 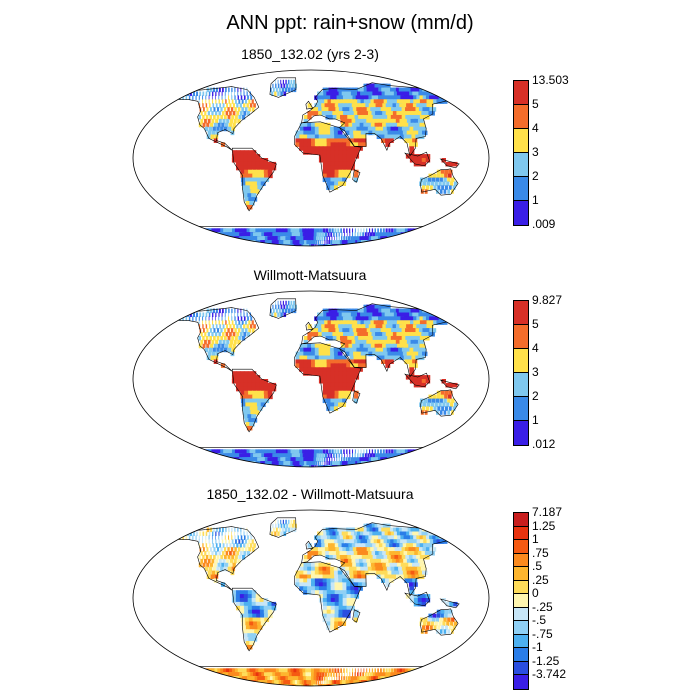 I want to click on colorbar-label: 0, so click(x=535, y=593).